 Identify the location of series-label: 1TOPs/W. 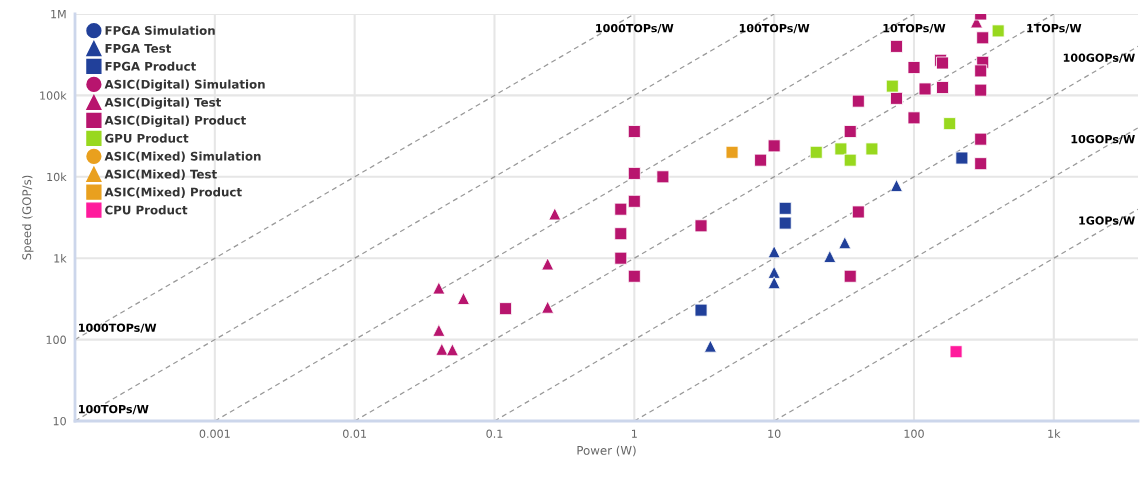
(1054, 28).